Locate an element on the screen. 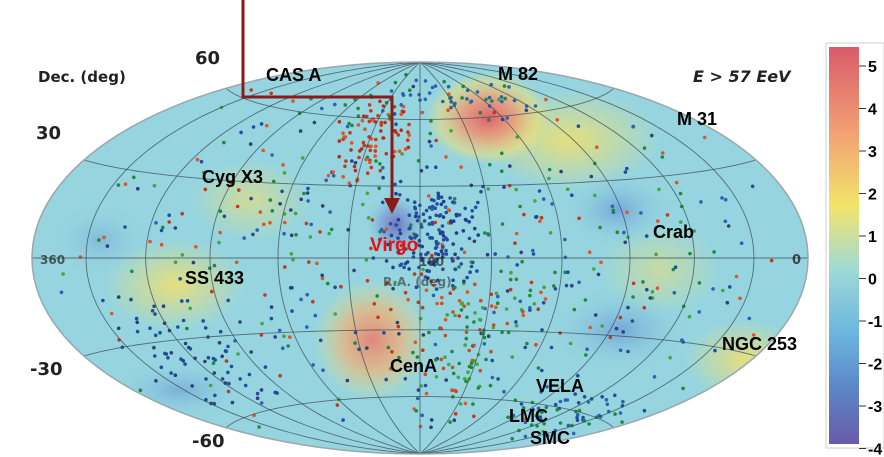  label-m82: M 82 is located at coordinates (518, 74).